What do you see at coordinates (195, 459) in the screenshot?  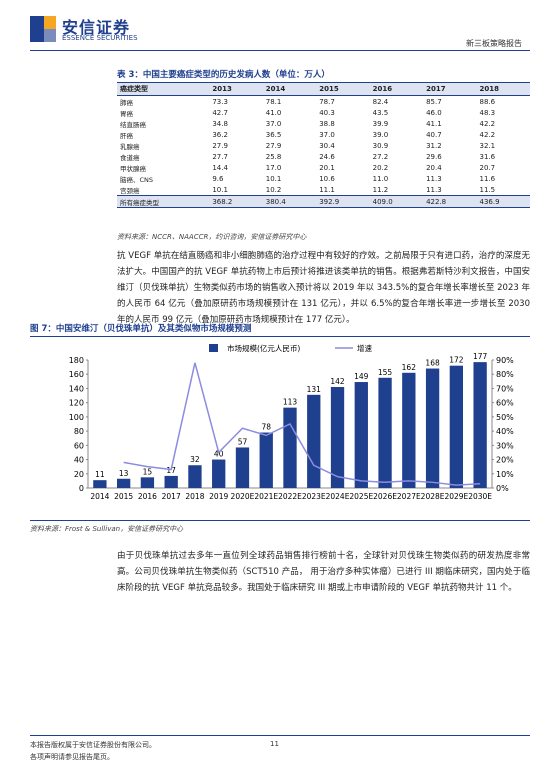 I see `value-label: 32` at bounding box center [195, 459].